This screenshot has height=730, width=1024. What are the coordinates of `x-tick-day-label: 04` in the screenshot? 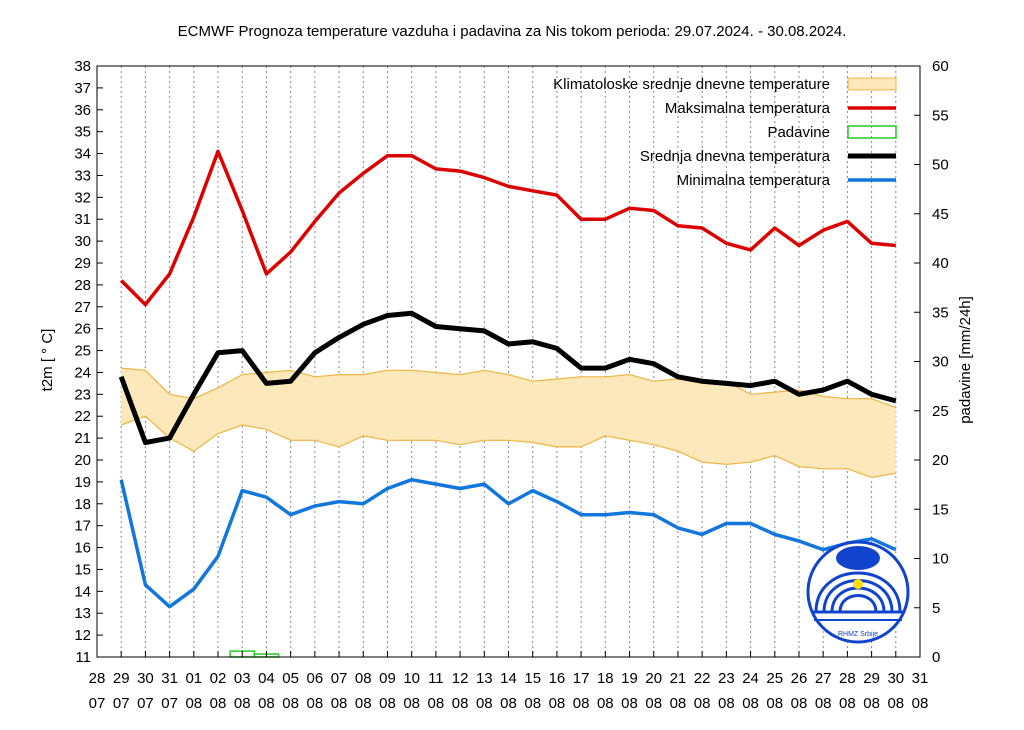 It's located at (266, 678).